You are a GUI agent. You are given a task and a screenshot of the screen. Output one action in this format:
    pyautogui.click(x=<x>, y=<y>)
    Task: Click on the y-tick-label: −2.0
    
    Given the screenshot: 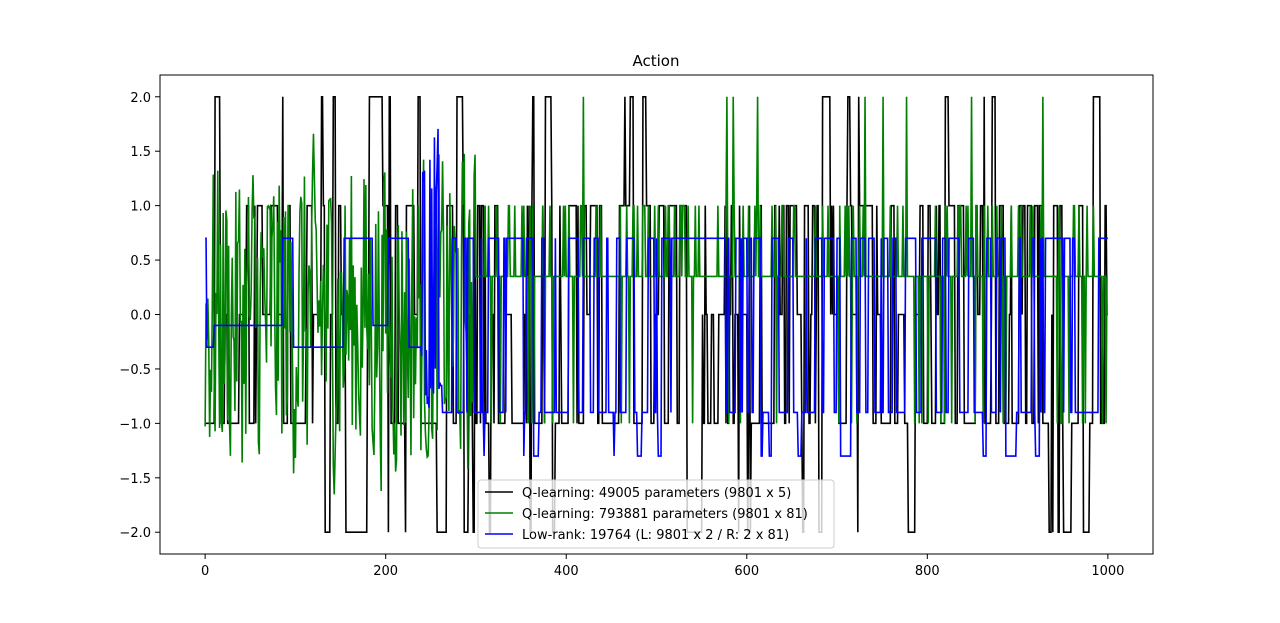 What is the action you would take?
    pyautogui.click(x=135, y=533)
    